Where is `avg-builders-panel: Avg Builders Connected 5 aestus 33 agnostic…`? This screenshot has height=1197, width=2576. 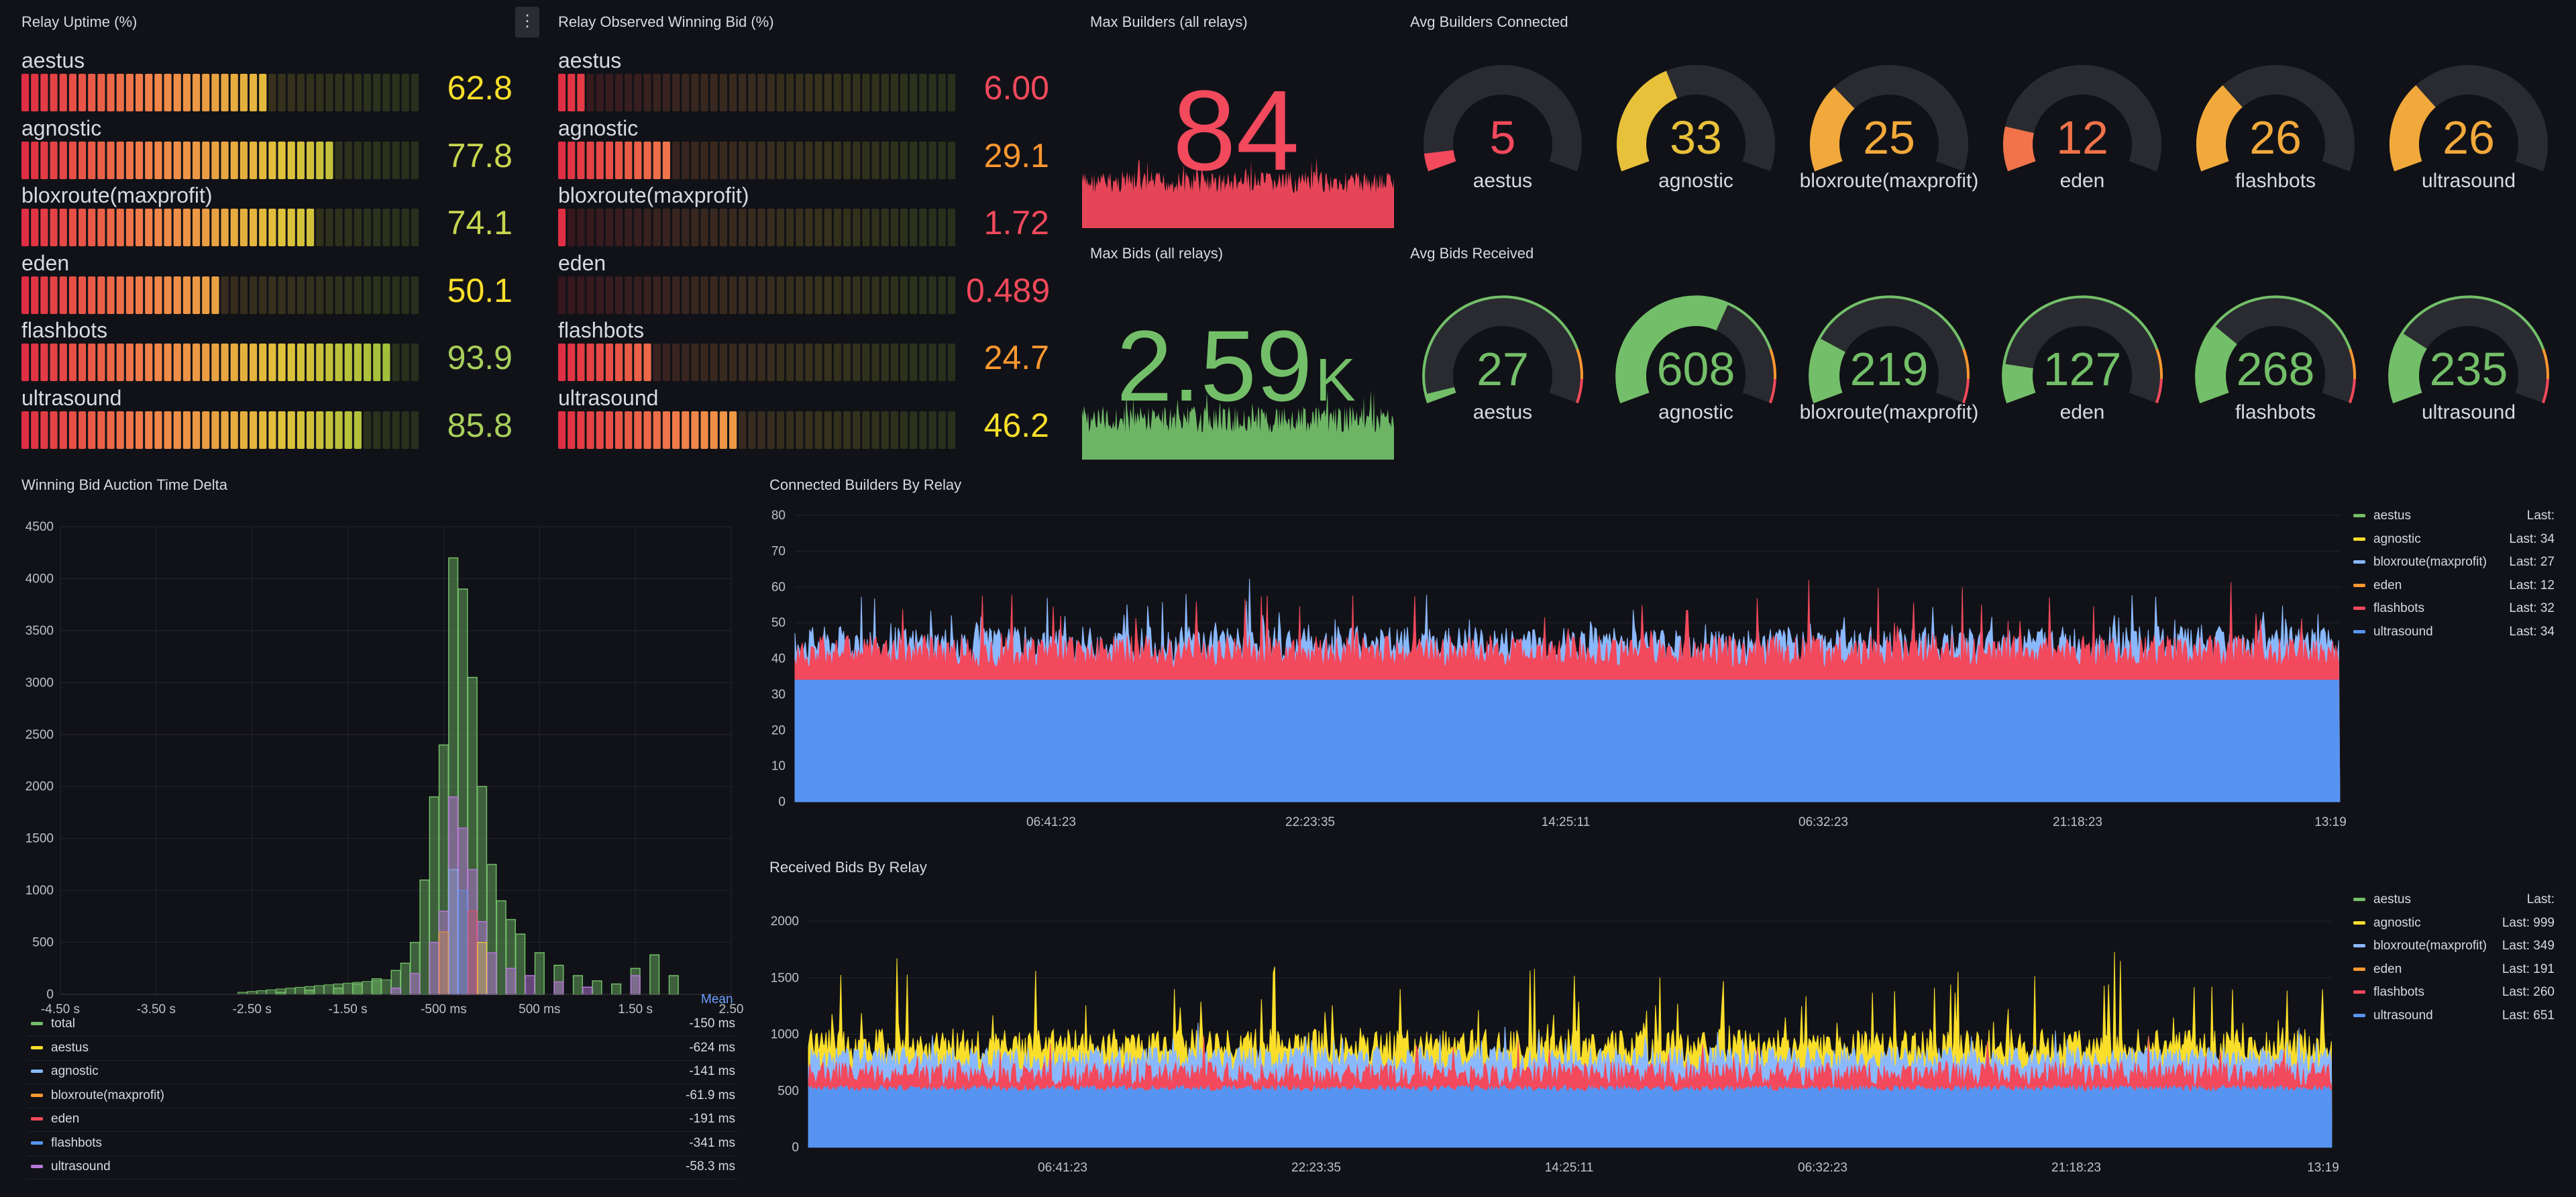
avg-builders-panel: Avg Builders Connected 5 aestus 33 agnostic… is located at coordinates (1985, 115).